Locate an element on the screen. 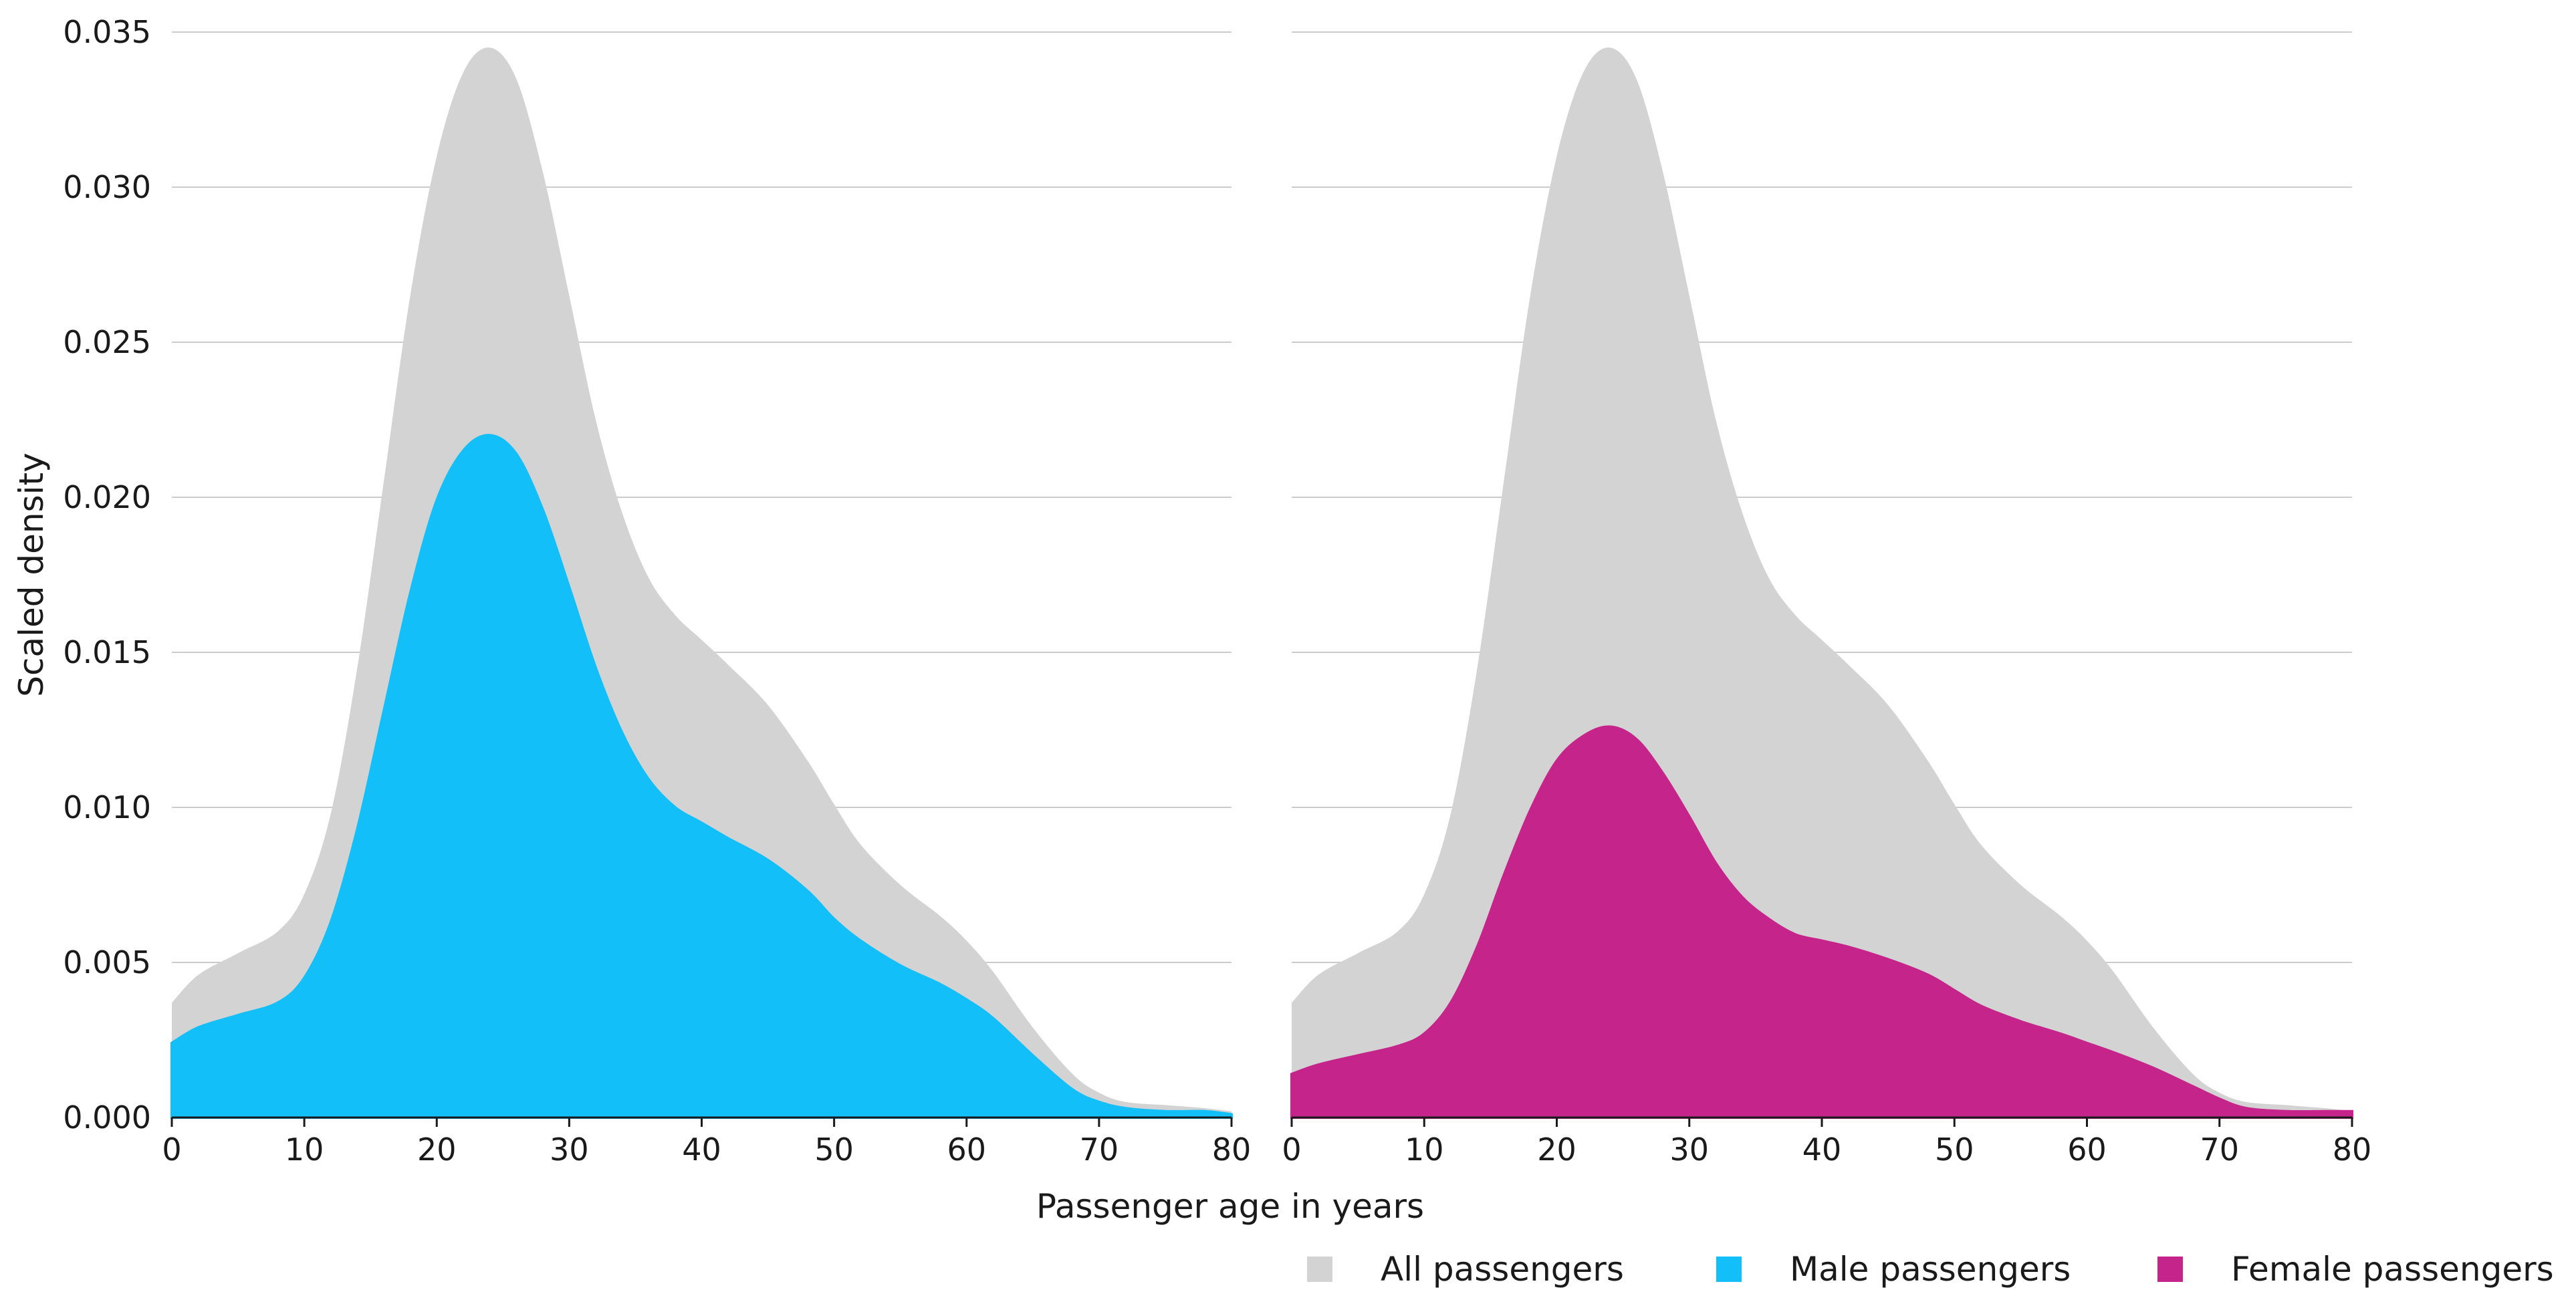 The width and height of the screenshot is (2576, 1316). y-tick-label: 0.030 is located at coordinates (107, 187).